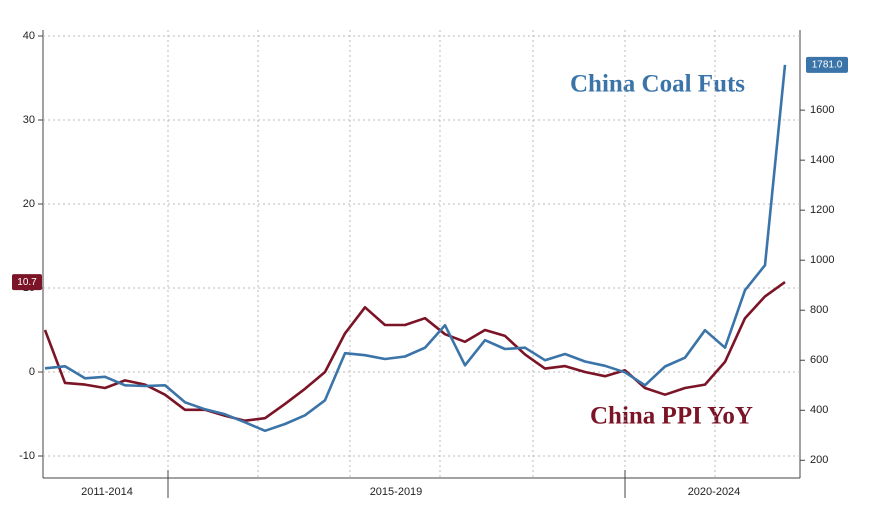  Describe the element at coordinates (822, 110) in the screenshot. I see `y2-tick-label: 1600` at that location.